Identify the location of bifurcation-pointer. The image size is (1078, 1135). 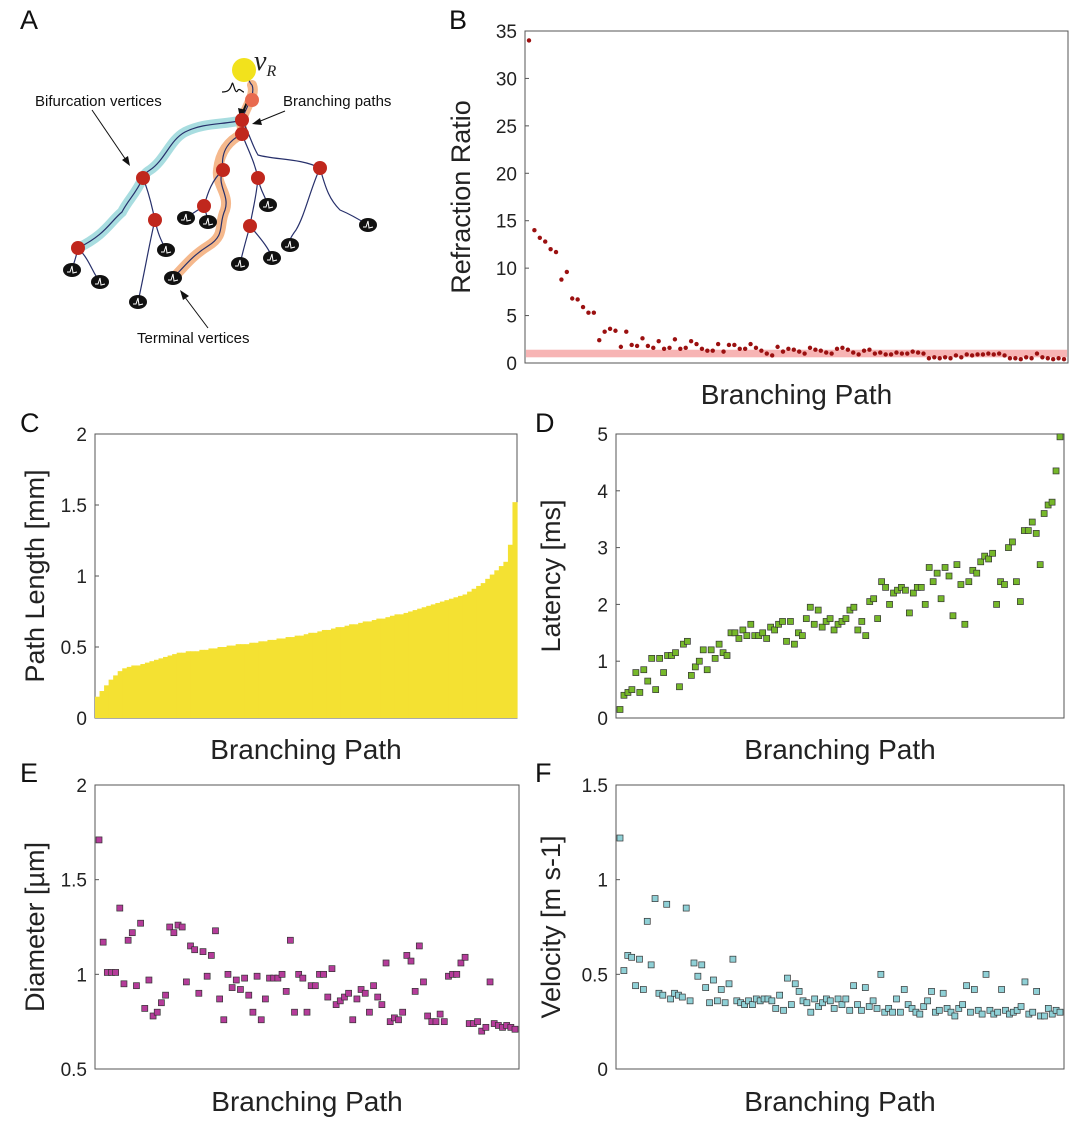
(109, 135).